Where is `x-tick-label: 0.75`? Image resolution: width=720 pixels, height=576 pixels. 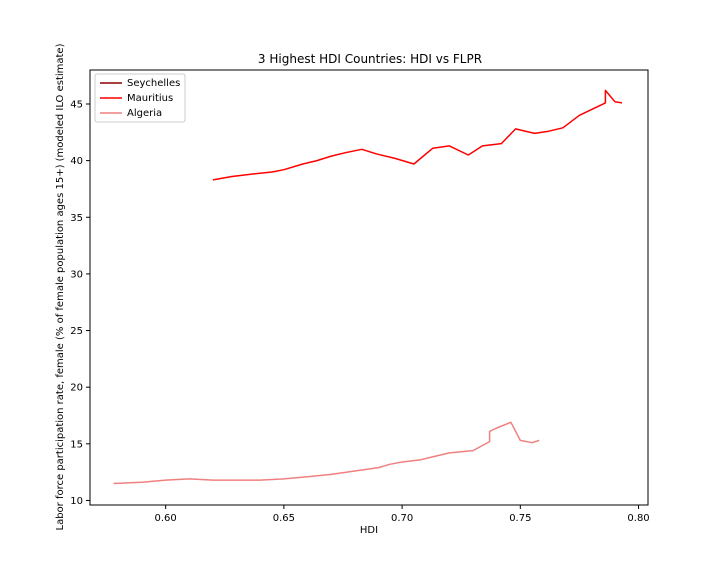 x-tick-label: 0.75 is located at coordinates (520, 518).